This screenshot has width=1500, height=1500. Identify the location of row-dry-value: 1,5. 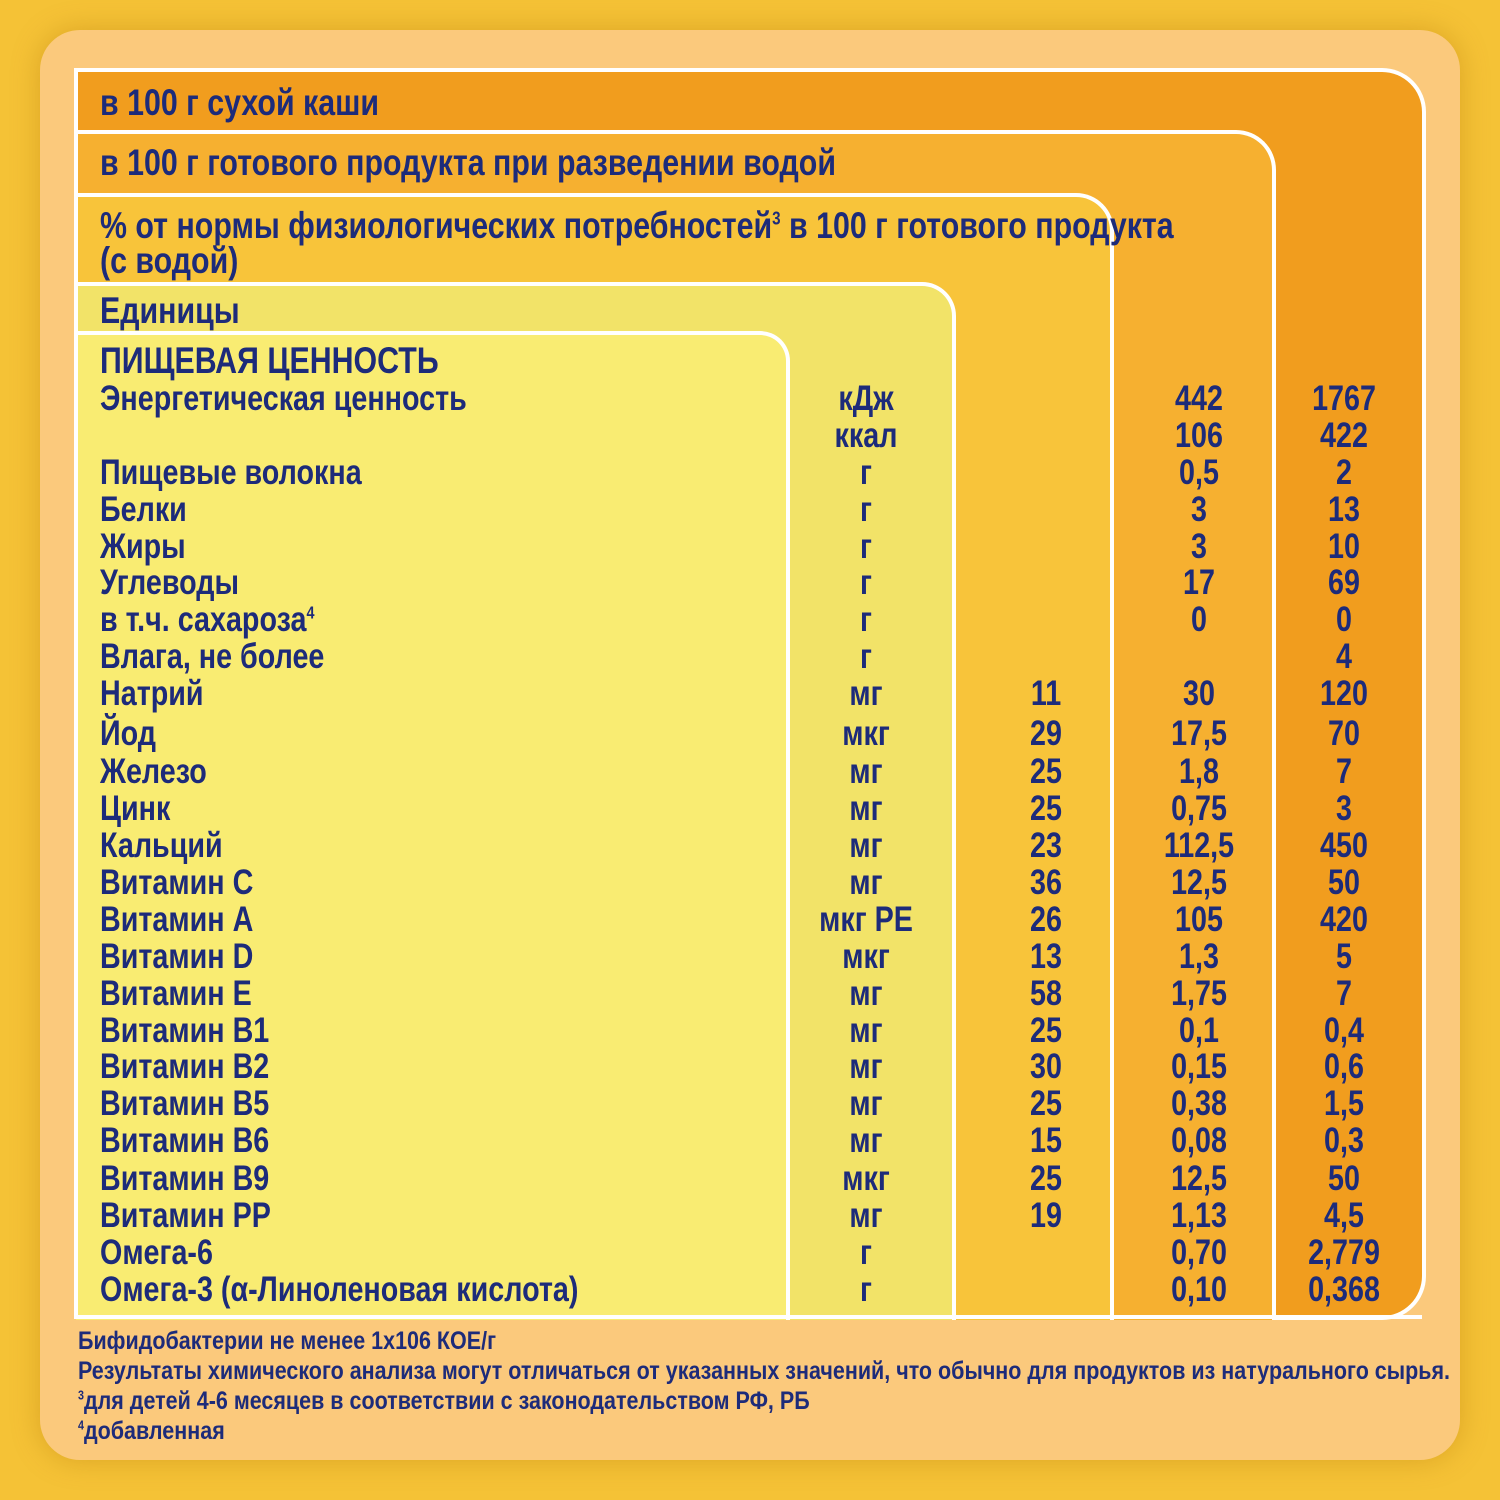
(1344, 1103).